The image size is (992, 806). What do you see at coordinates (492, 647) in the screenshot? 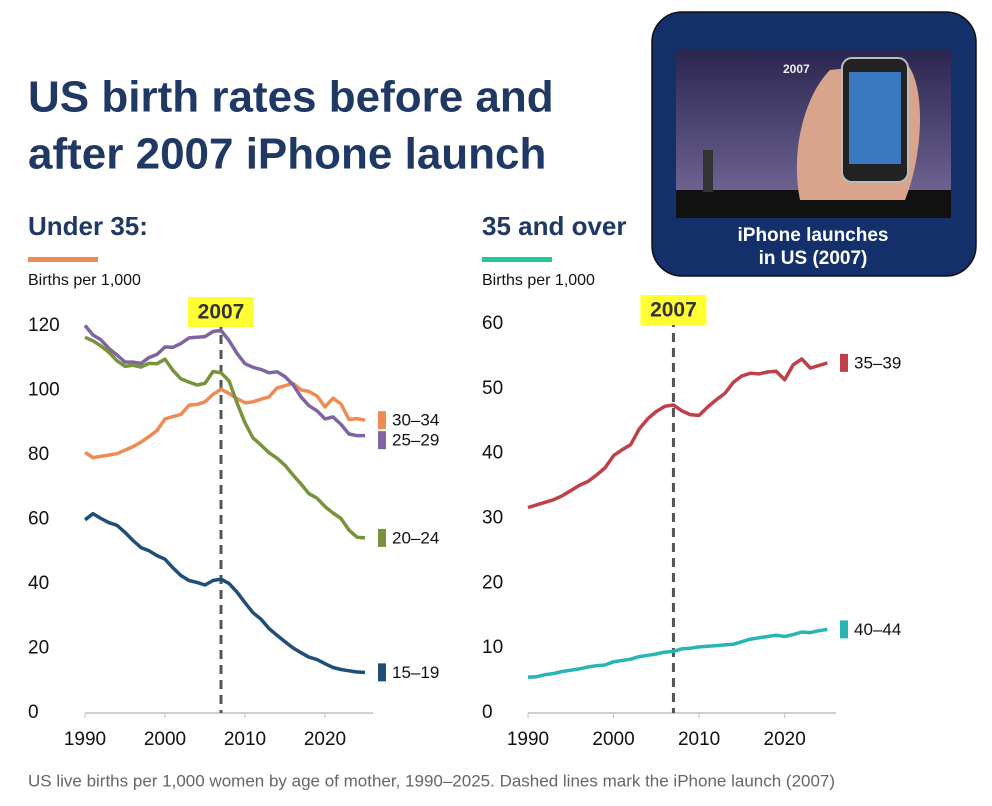
I see `y-tick-label: 10` at bounding box center [492, 647].